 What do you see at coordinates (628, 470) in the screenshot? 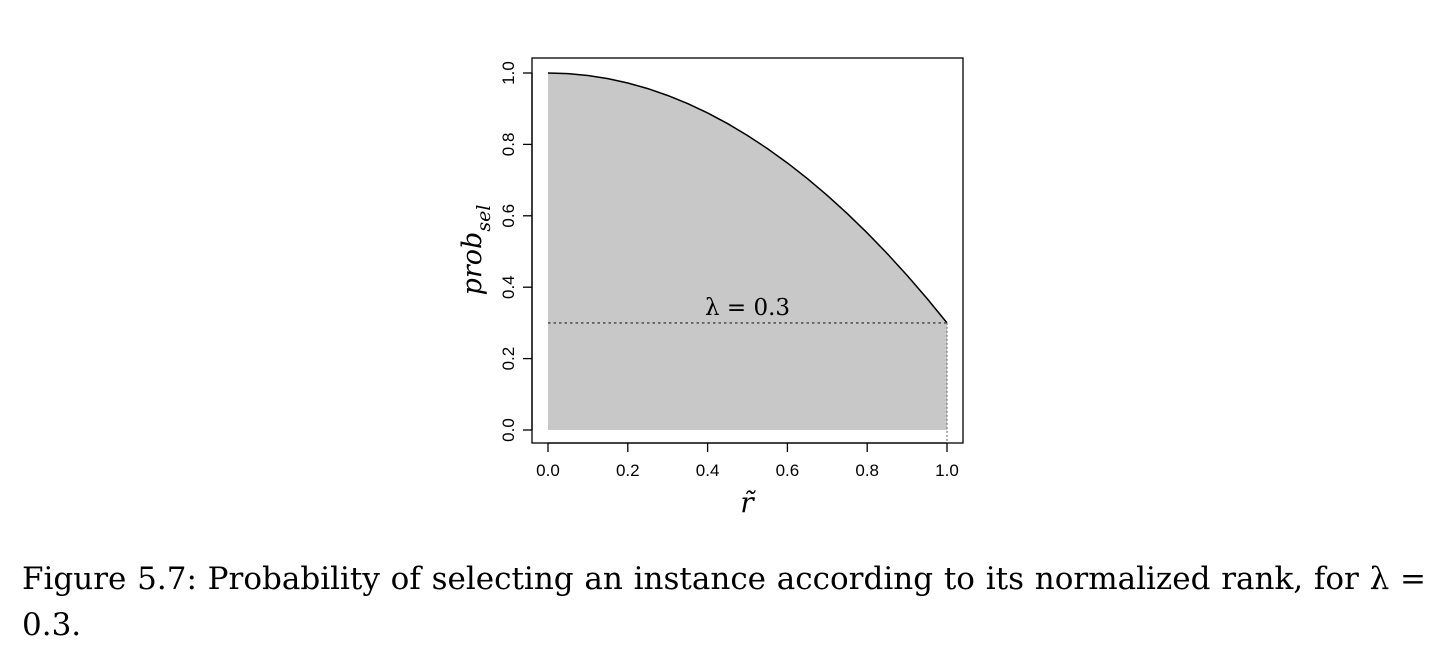
I see `x-tick-label: 0.2` at bounding box center [628, 470].